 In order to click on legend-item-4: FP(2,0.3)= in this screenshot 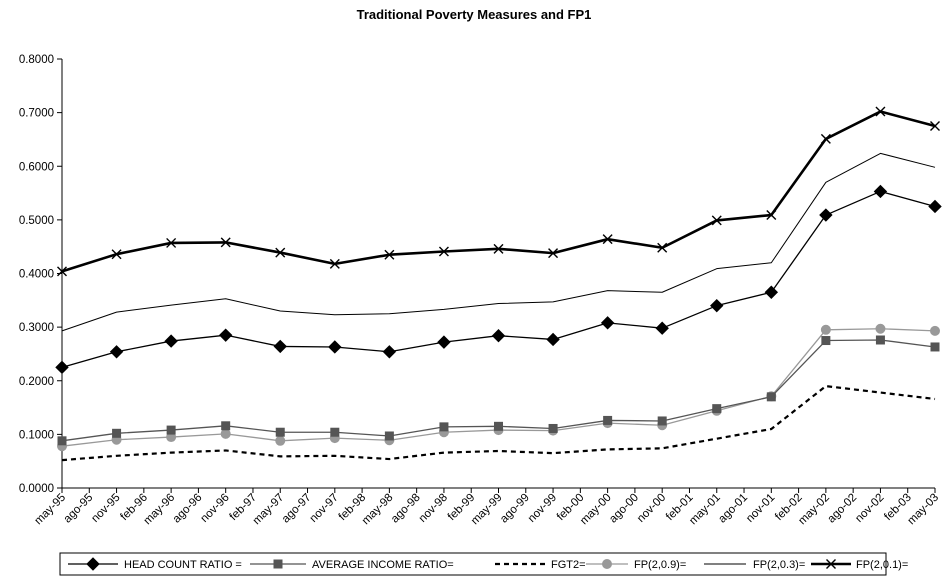, I will do `click(754, 565)`.